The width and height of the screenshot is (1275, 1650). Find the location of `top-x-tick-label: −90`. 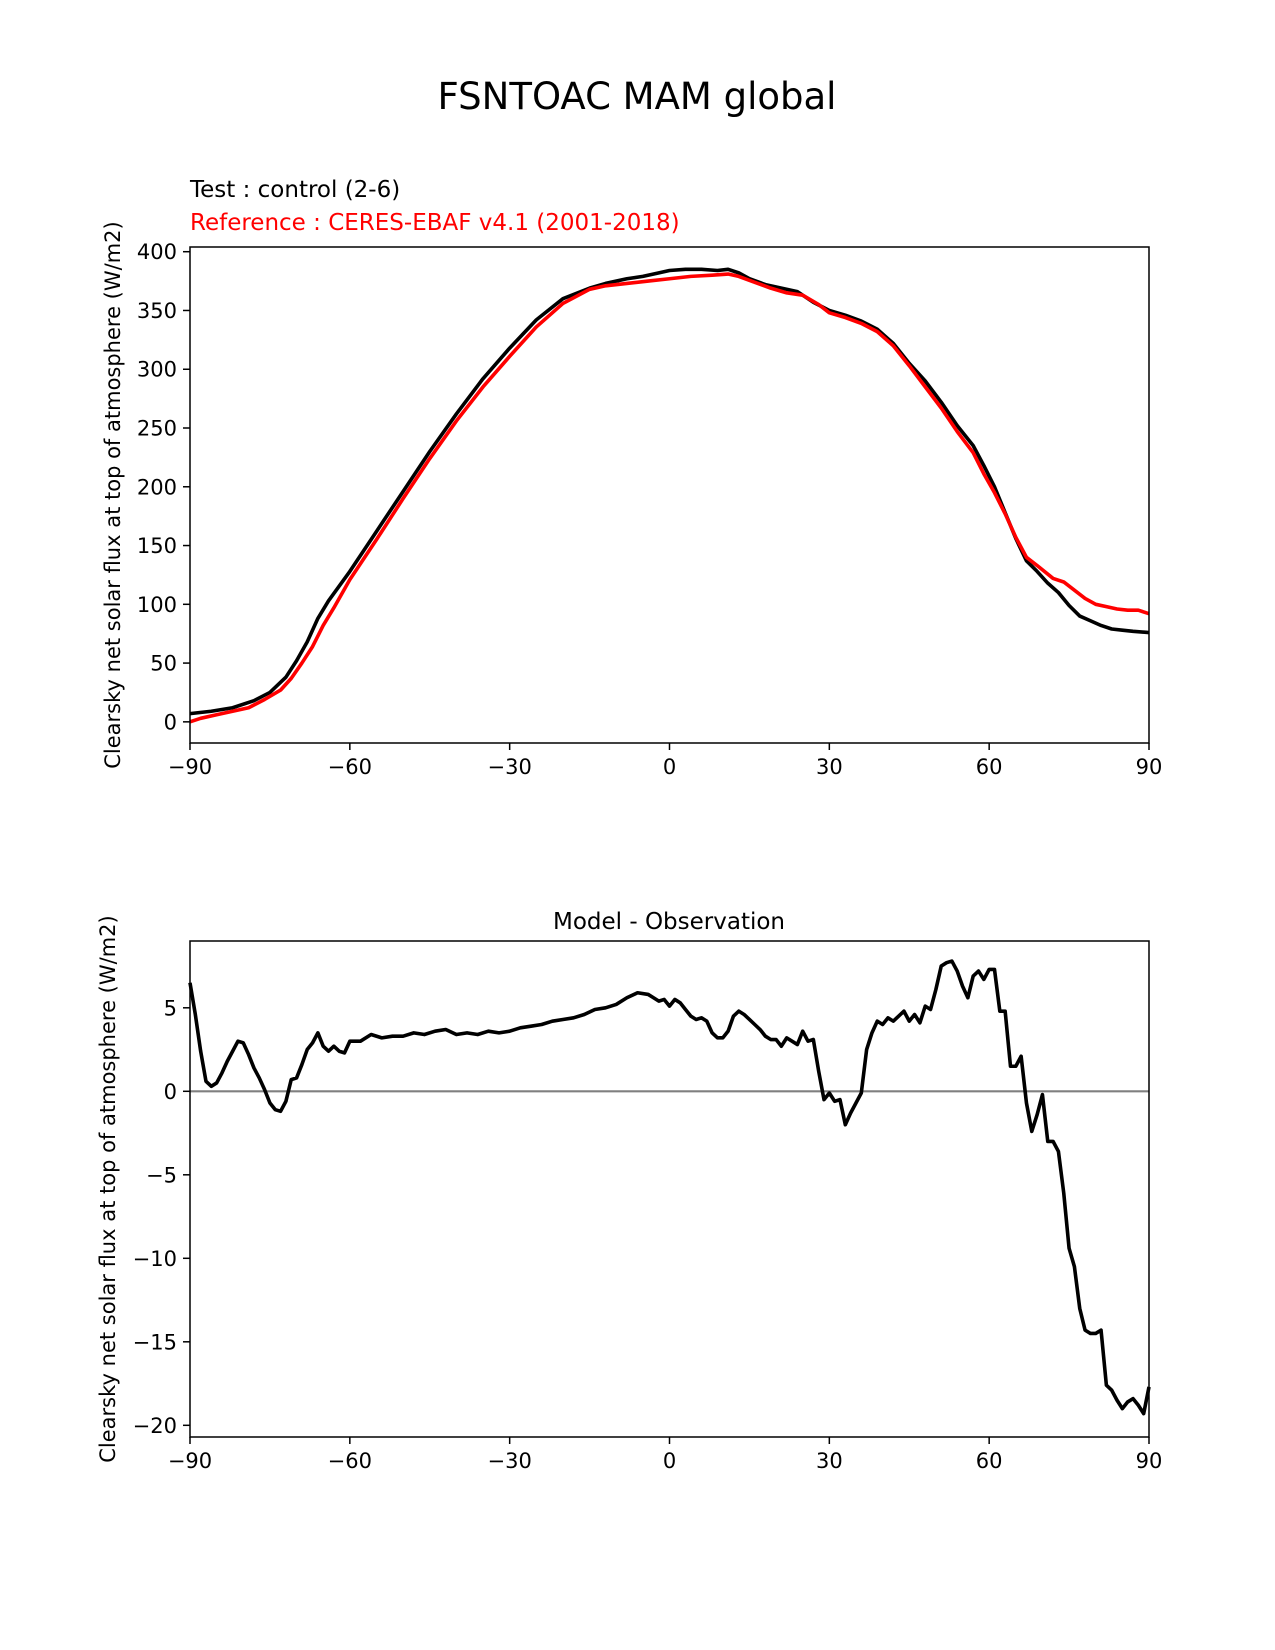

top-x-tick-label: −90 is located at coordinates (190, 767).